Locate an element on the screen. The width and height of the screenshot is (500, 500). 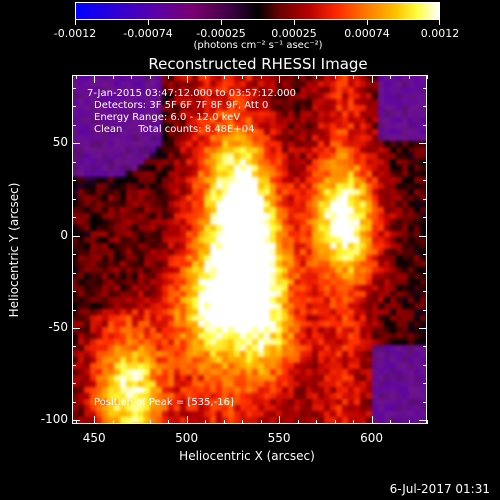
x-axis-label: Heliocentric X (arcsec) is located at coordinates (247, 456).